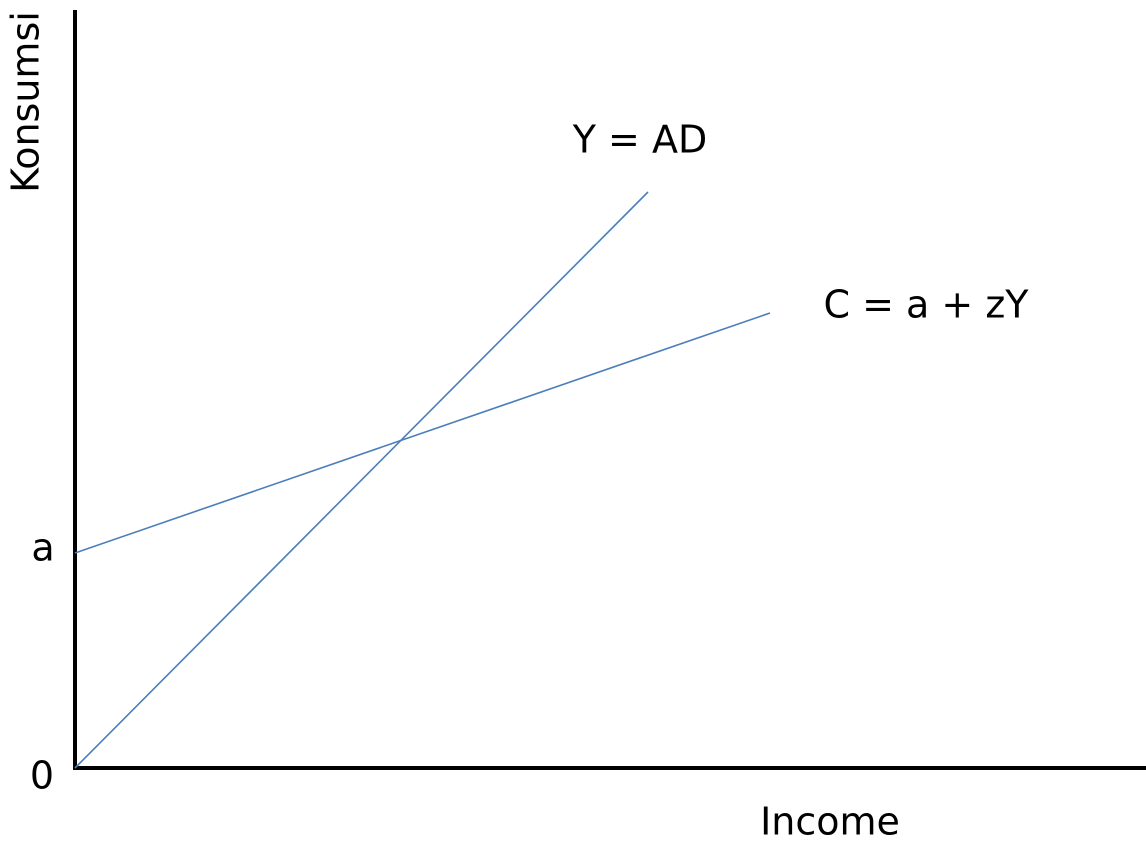  Describe the element at coordinates (830, 821) in the screenshot. I see `x-axis-label: Income` at that location.